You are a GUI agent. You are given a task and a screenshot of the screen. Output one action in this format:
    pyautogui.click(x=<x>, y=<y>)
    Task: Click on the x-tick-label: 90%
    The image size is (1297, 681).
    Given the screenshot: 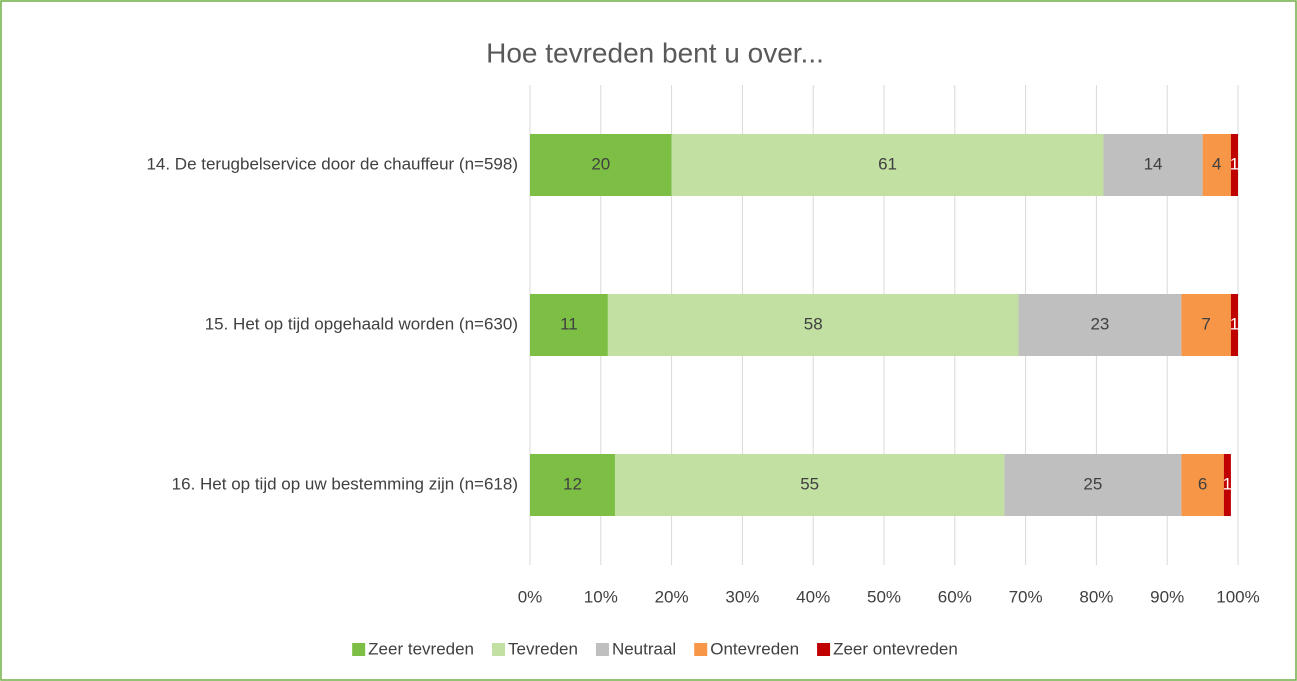 What is the action you would take?
    pyautogui.click(x=1167, y=596)
    